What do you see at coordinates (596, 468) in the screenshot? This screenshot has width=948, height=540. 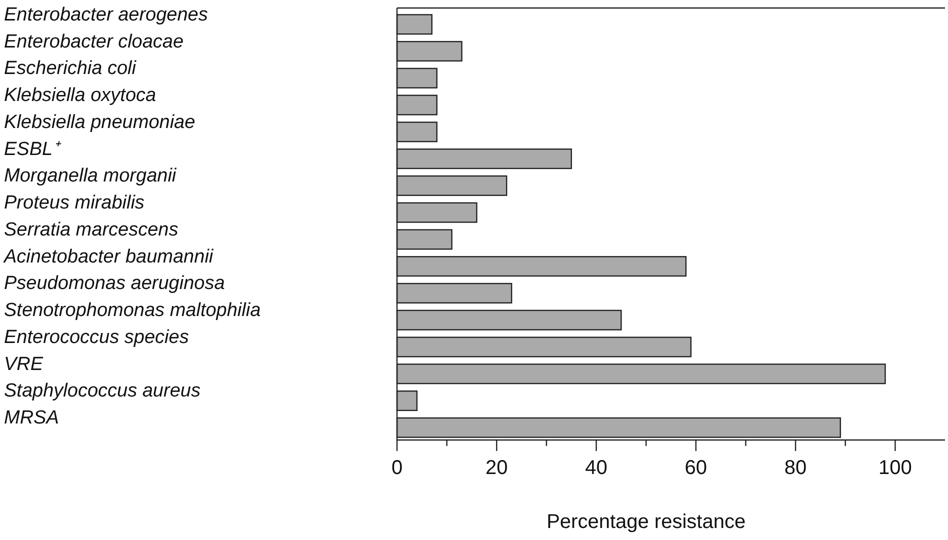 I see `x-tick-label: 40` at bounding box center [596, 468].